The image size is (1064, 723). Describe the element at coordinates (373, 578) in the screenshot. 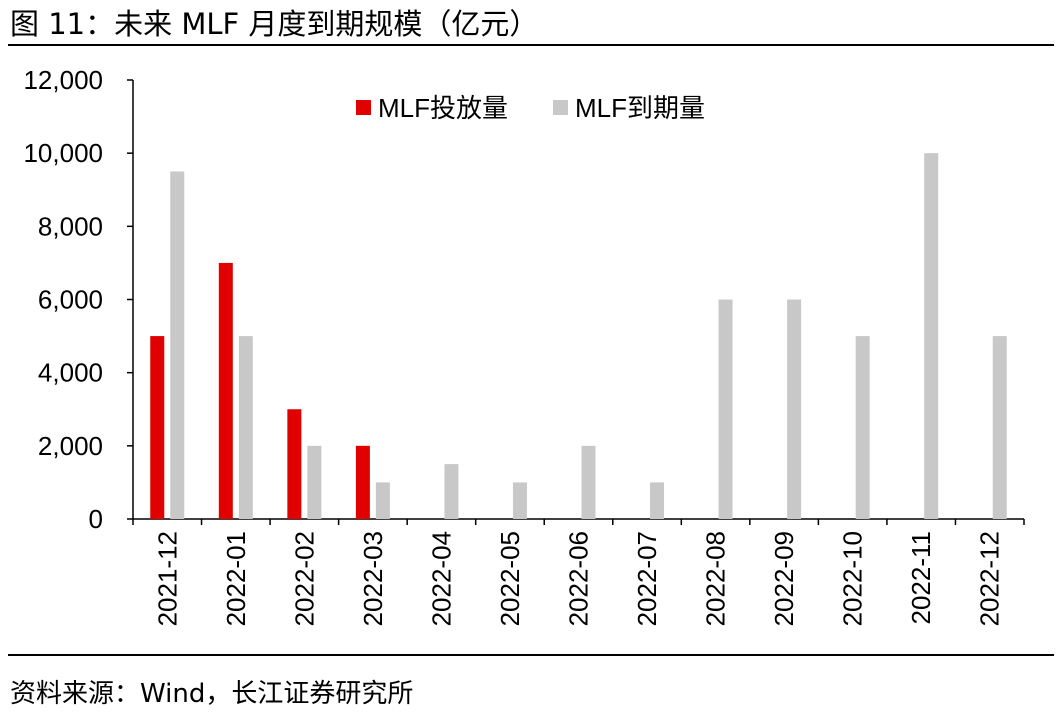

I see `x-tick-label: 2022-03` at that location.